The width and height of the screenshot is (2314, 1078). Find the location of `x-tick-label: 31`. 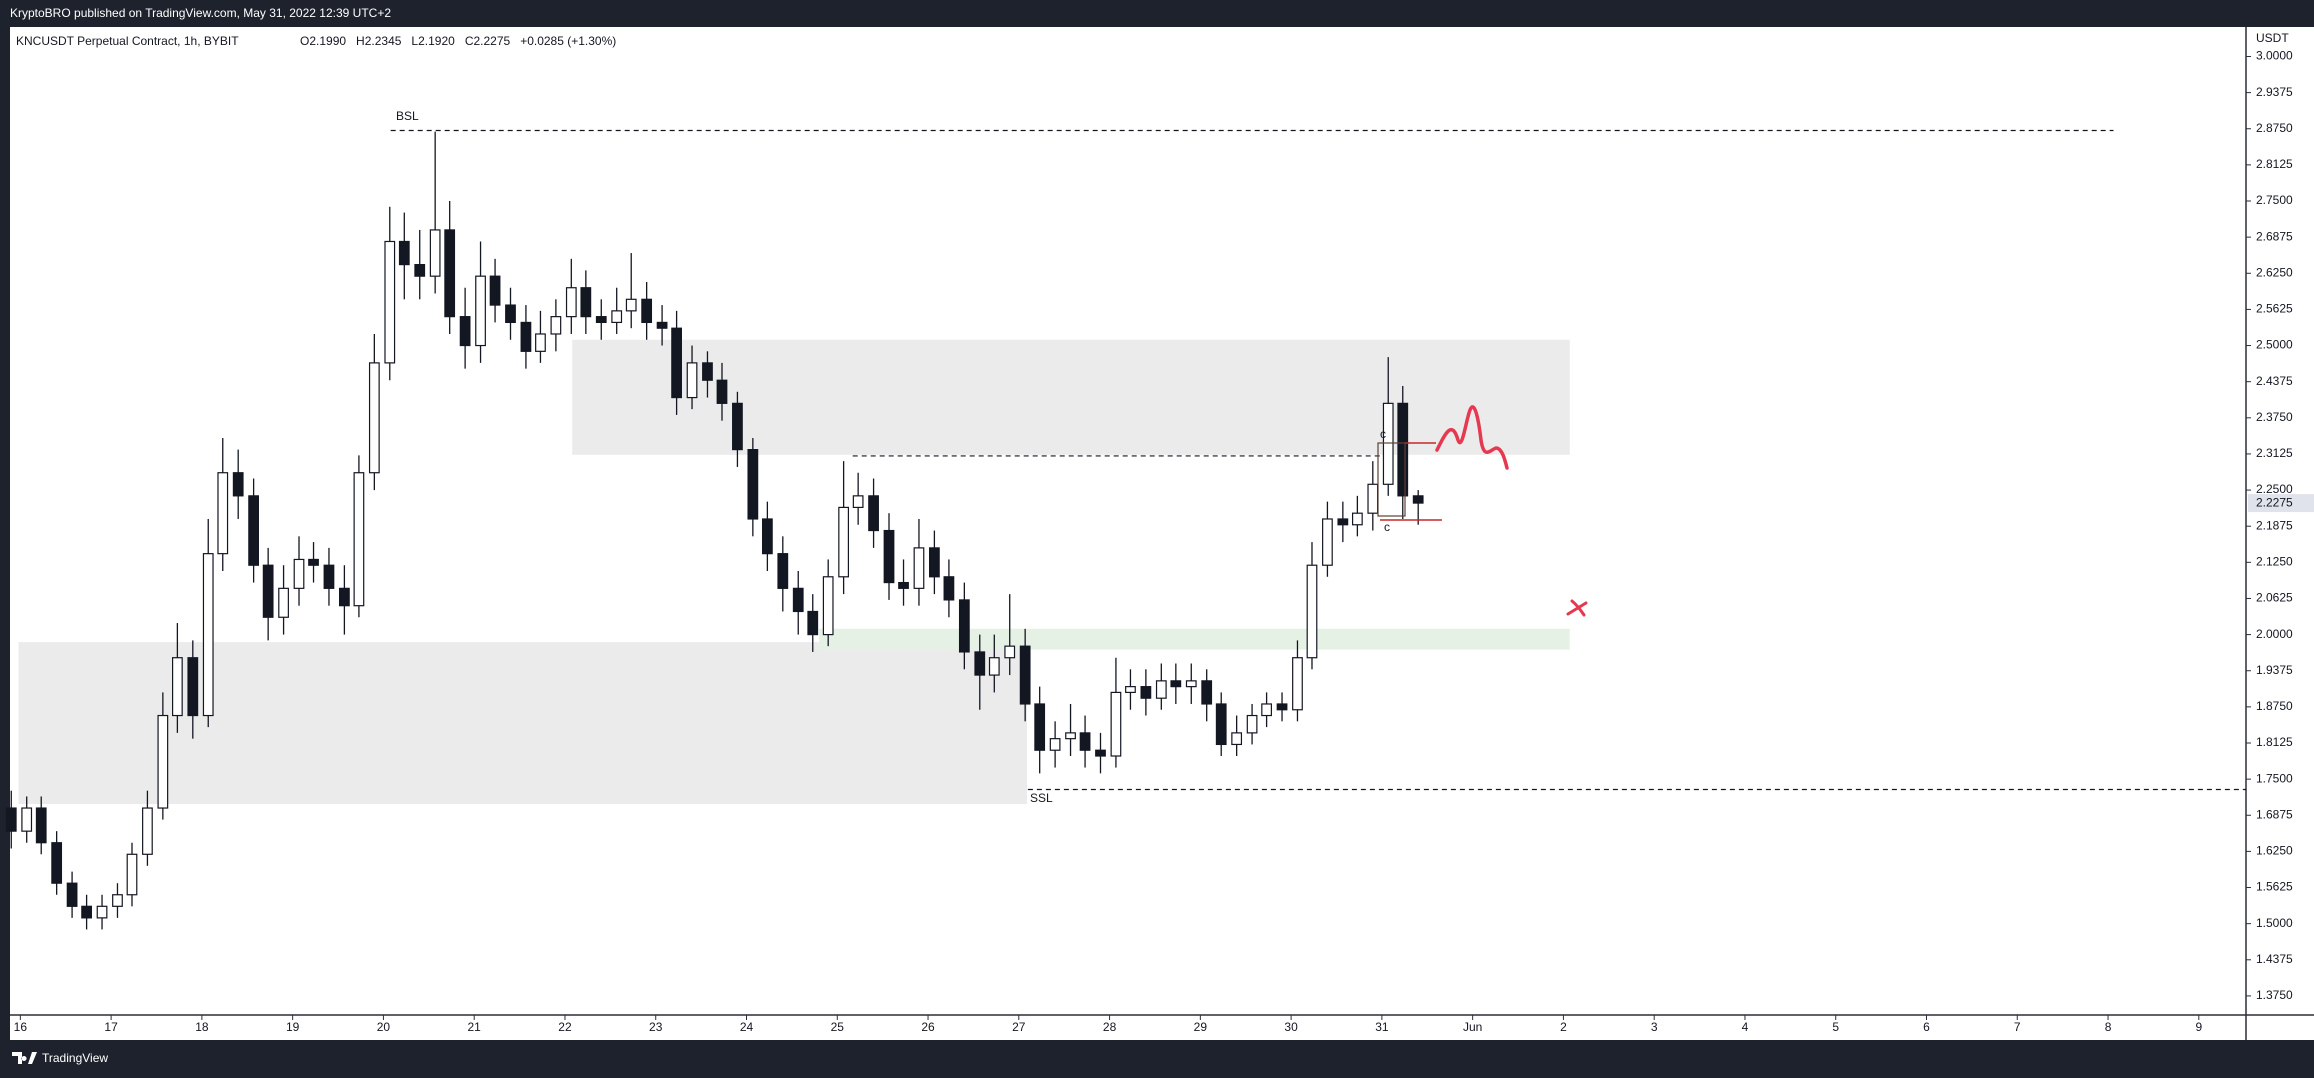

x-tick-label: 31 is located at coordinates (1382, 1027).